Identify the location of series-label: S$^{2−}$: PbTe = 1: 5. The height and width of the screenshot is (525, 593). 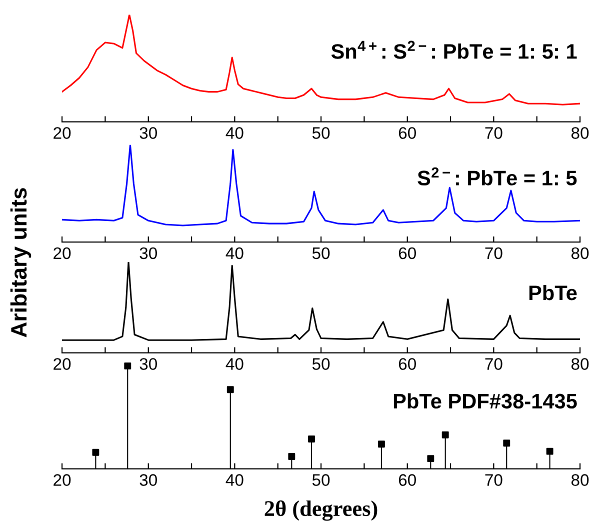
(497, 176).